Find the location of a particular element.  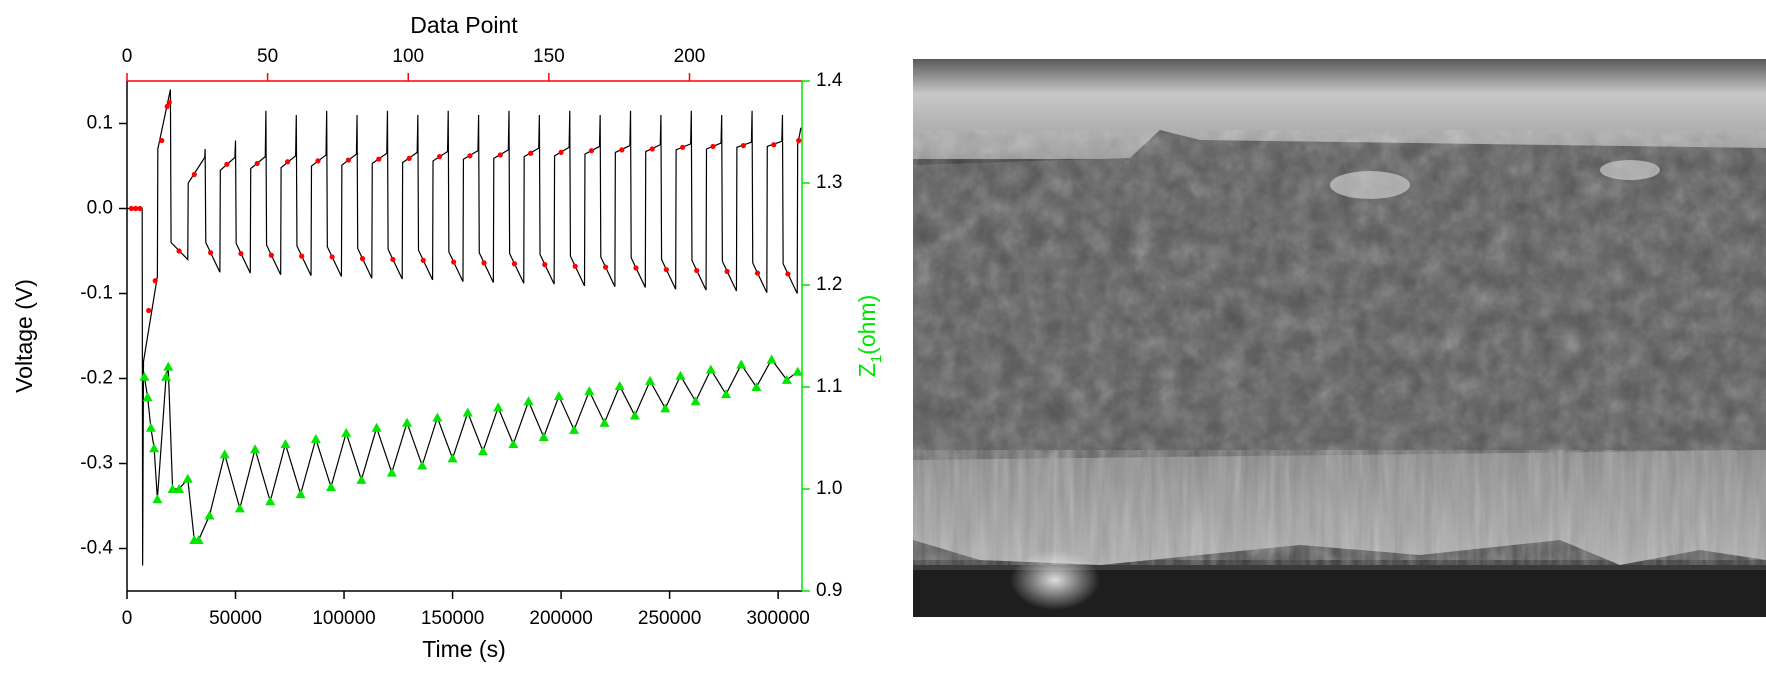

y-tick-label: -0.2 is located at coordinates (96, 378).